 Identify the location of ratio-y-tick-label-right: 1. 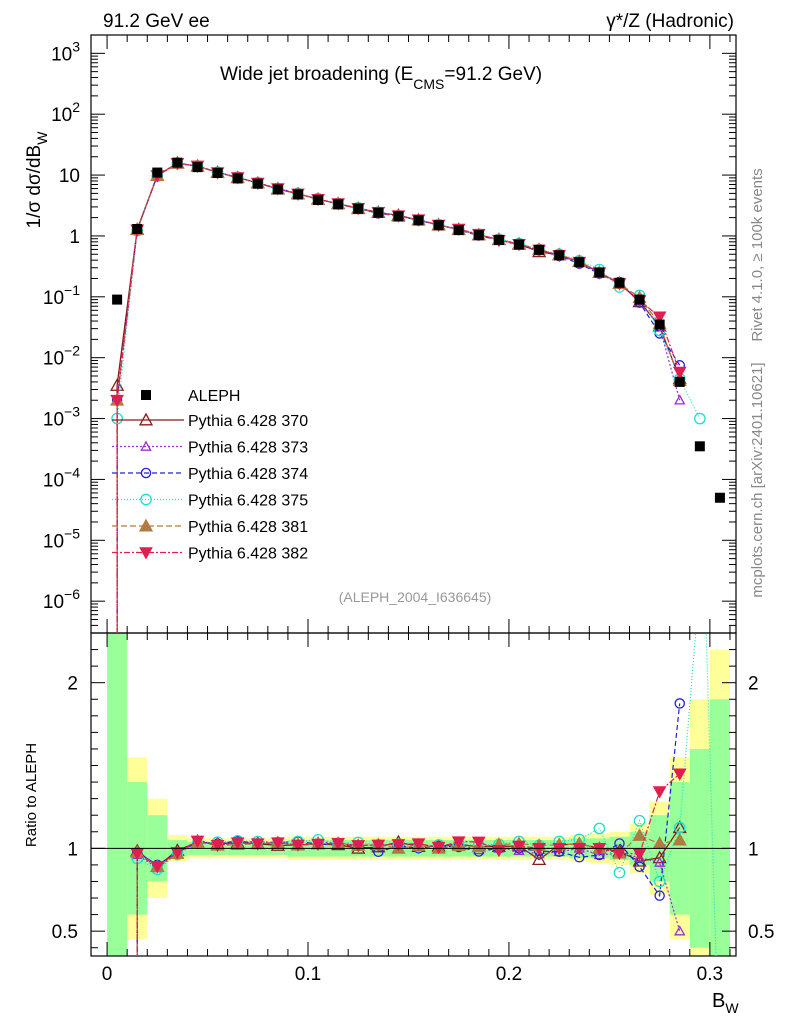
(753, 849).